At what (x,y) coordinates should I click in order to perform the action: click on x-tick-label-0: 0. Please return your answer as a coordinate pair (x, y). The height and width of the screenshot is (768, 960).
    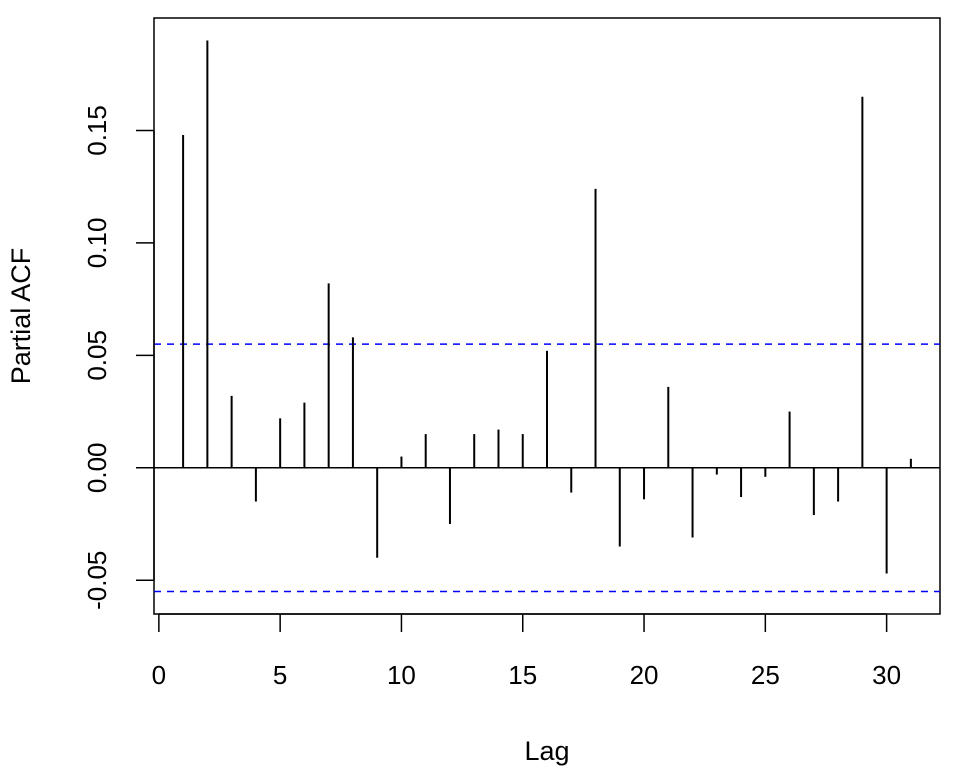
    Looking at the image, I should click on (159, 675).